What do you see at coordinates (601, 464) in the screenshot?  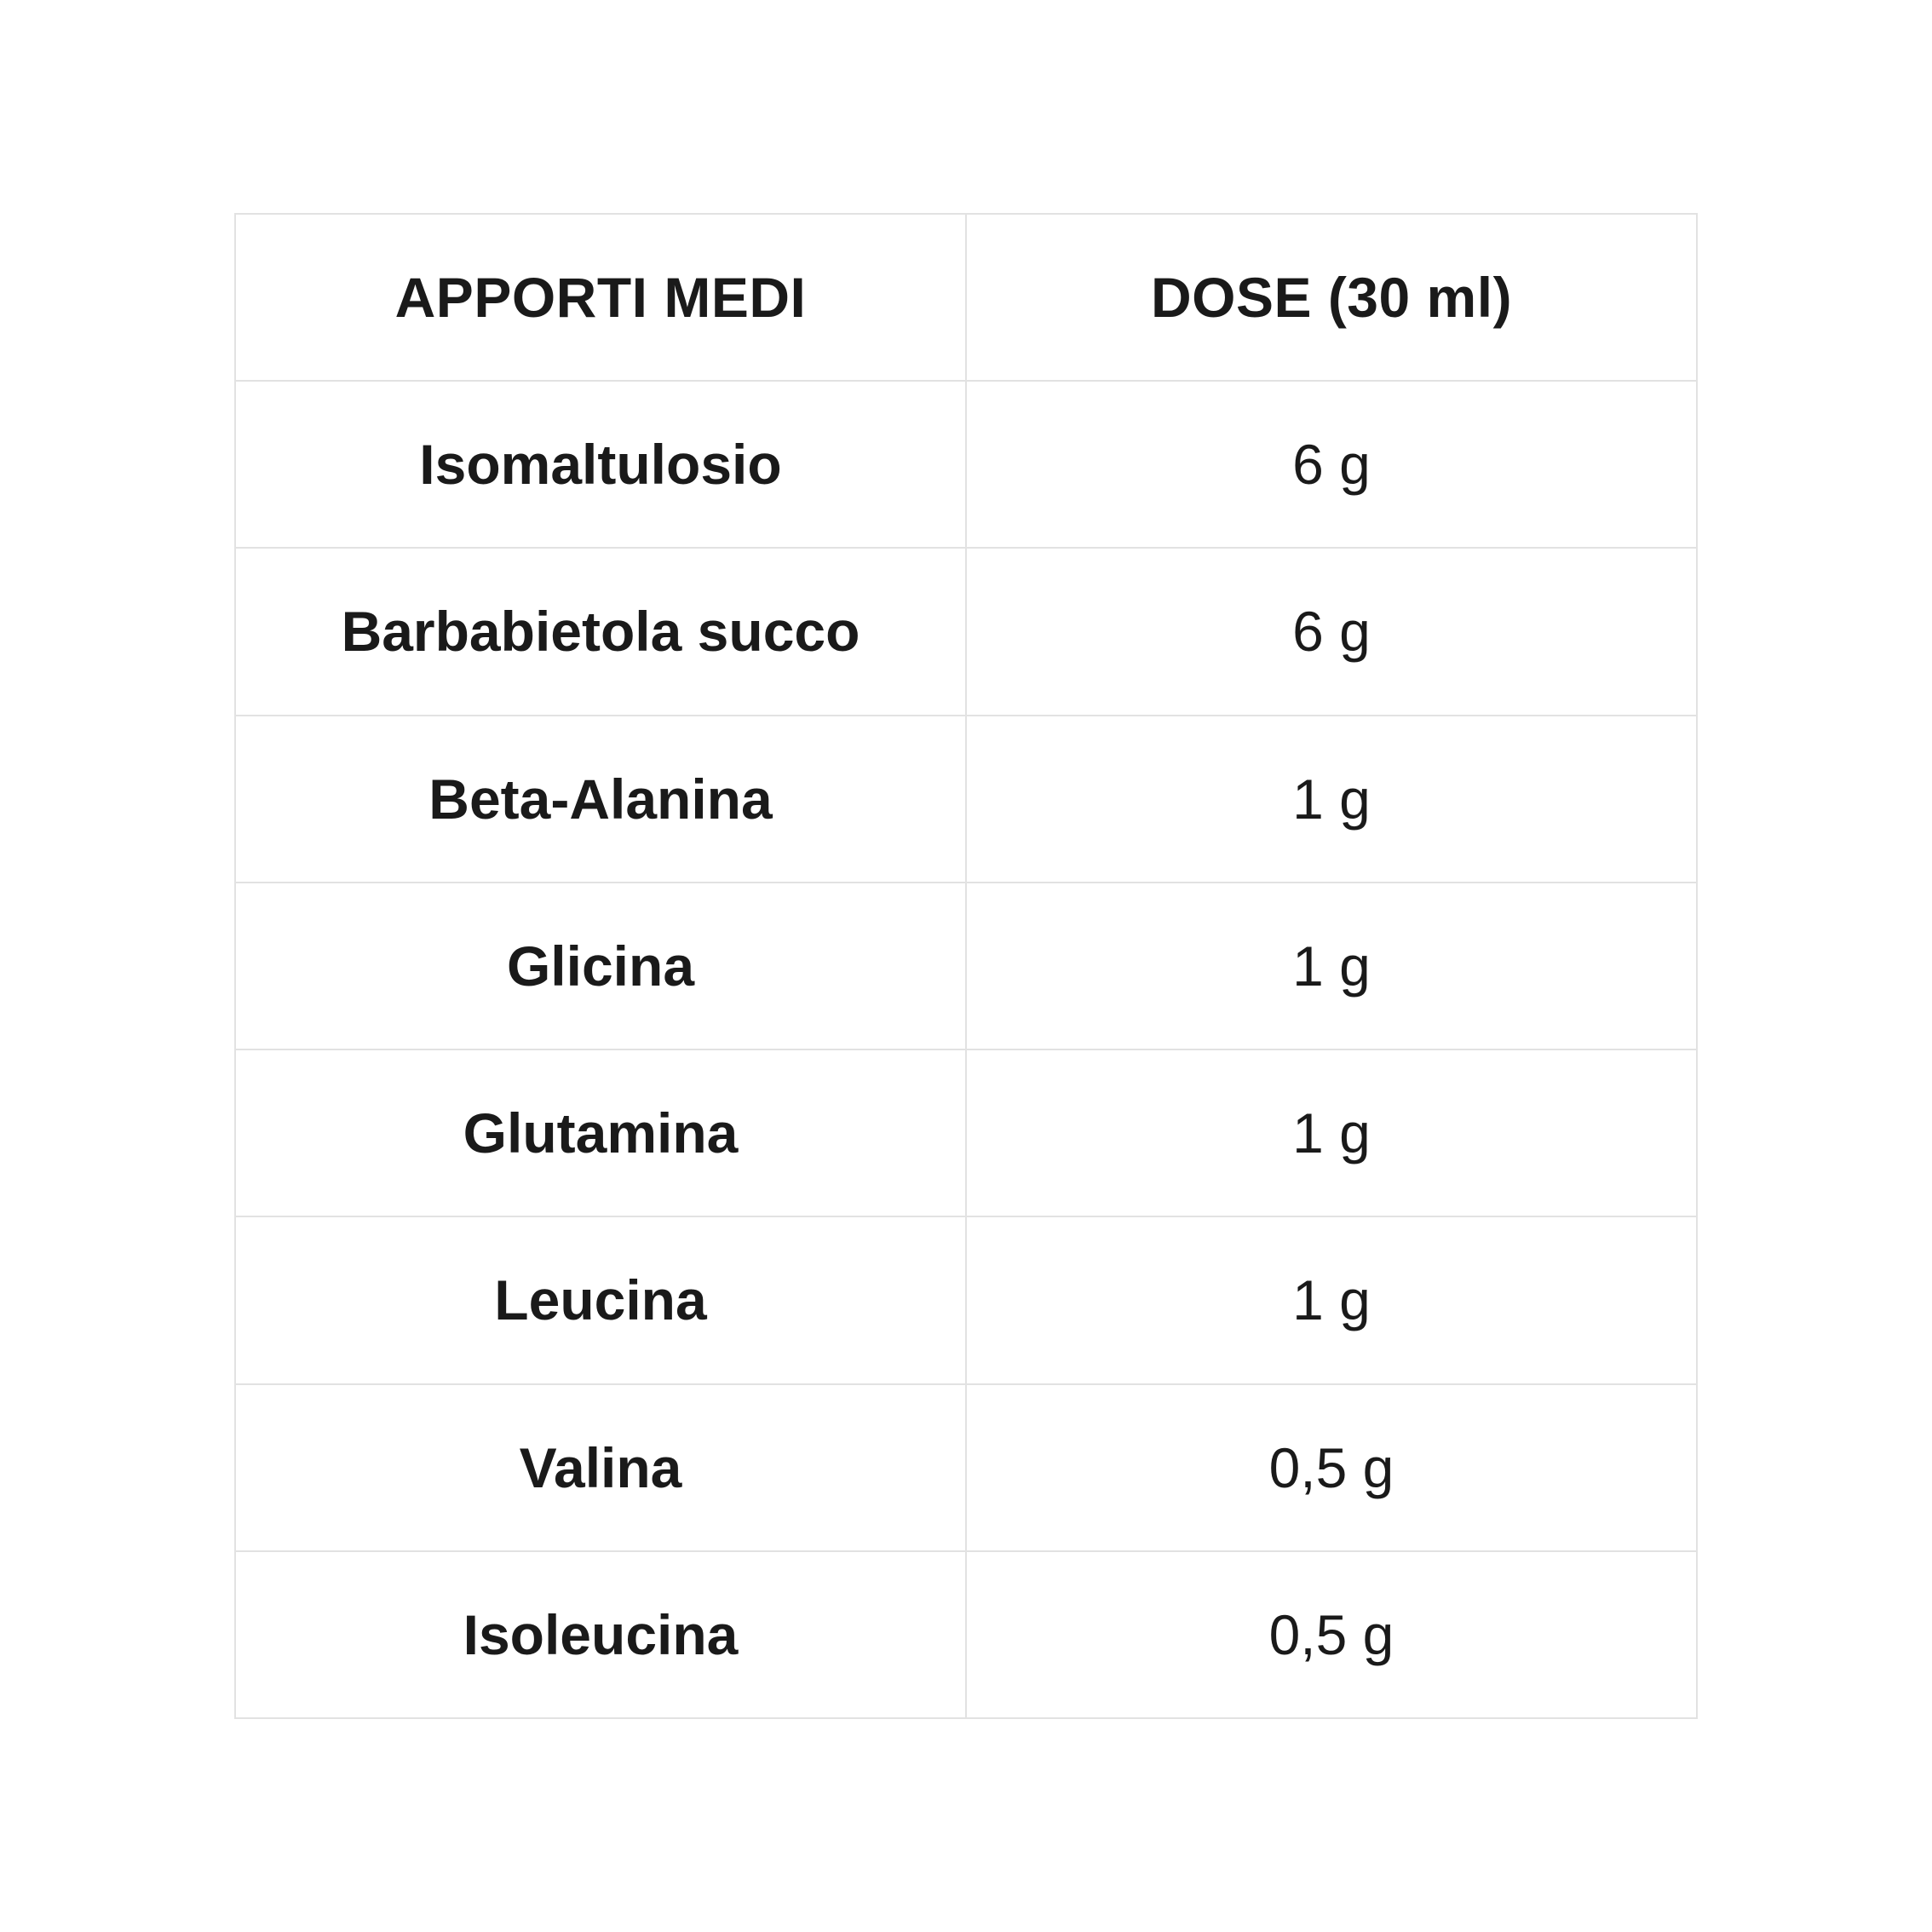 I see `nutrient-name: Isomaltulosio` at bounding box center [601, 464].